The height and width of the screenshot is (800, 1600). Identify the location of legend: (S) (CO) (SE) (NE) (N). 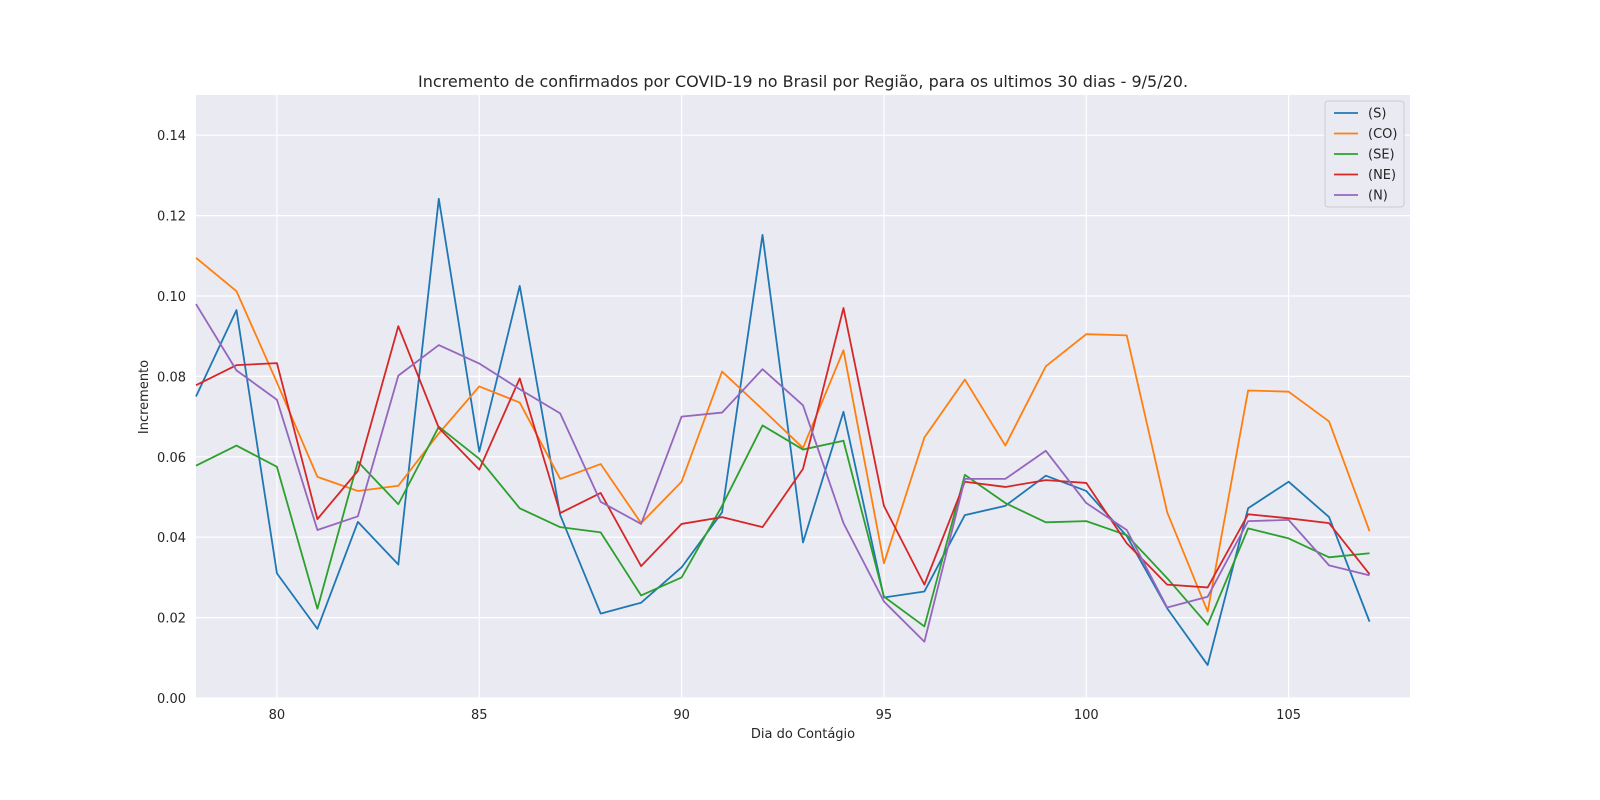
(1364, 154).